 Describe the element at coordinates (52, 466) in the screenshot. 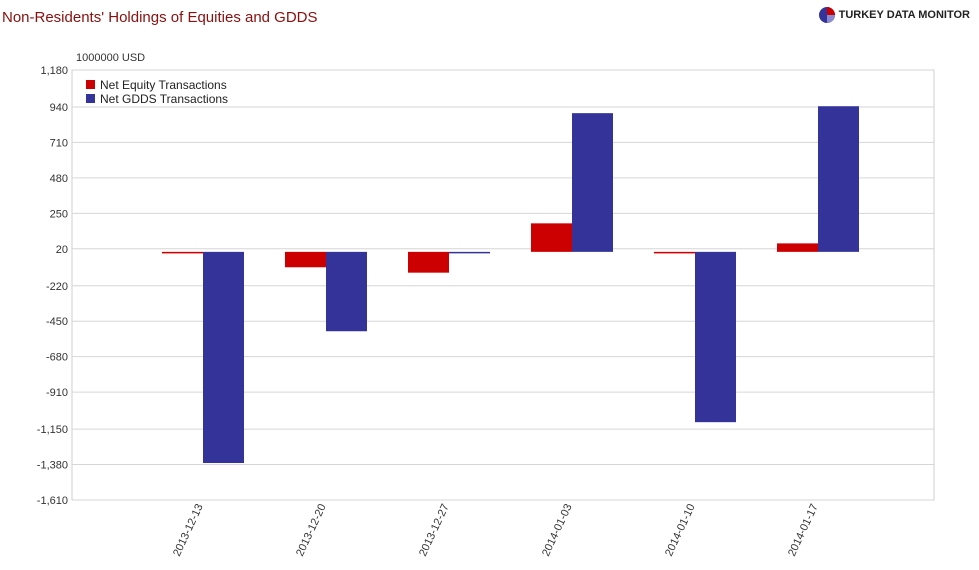

I see `y-tick-label: -1,380` at that location.